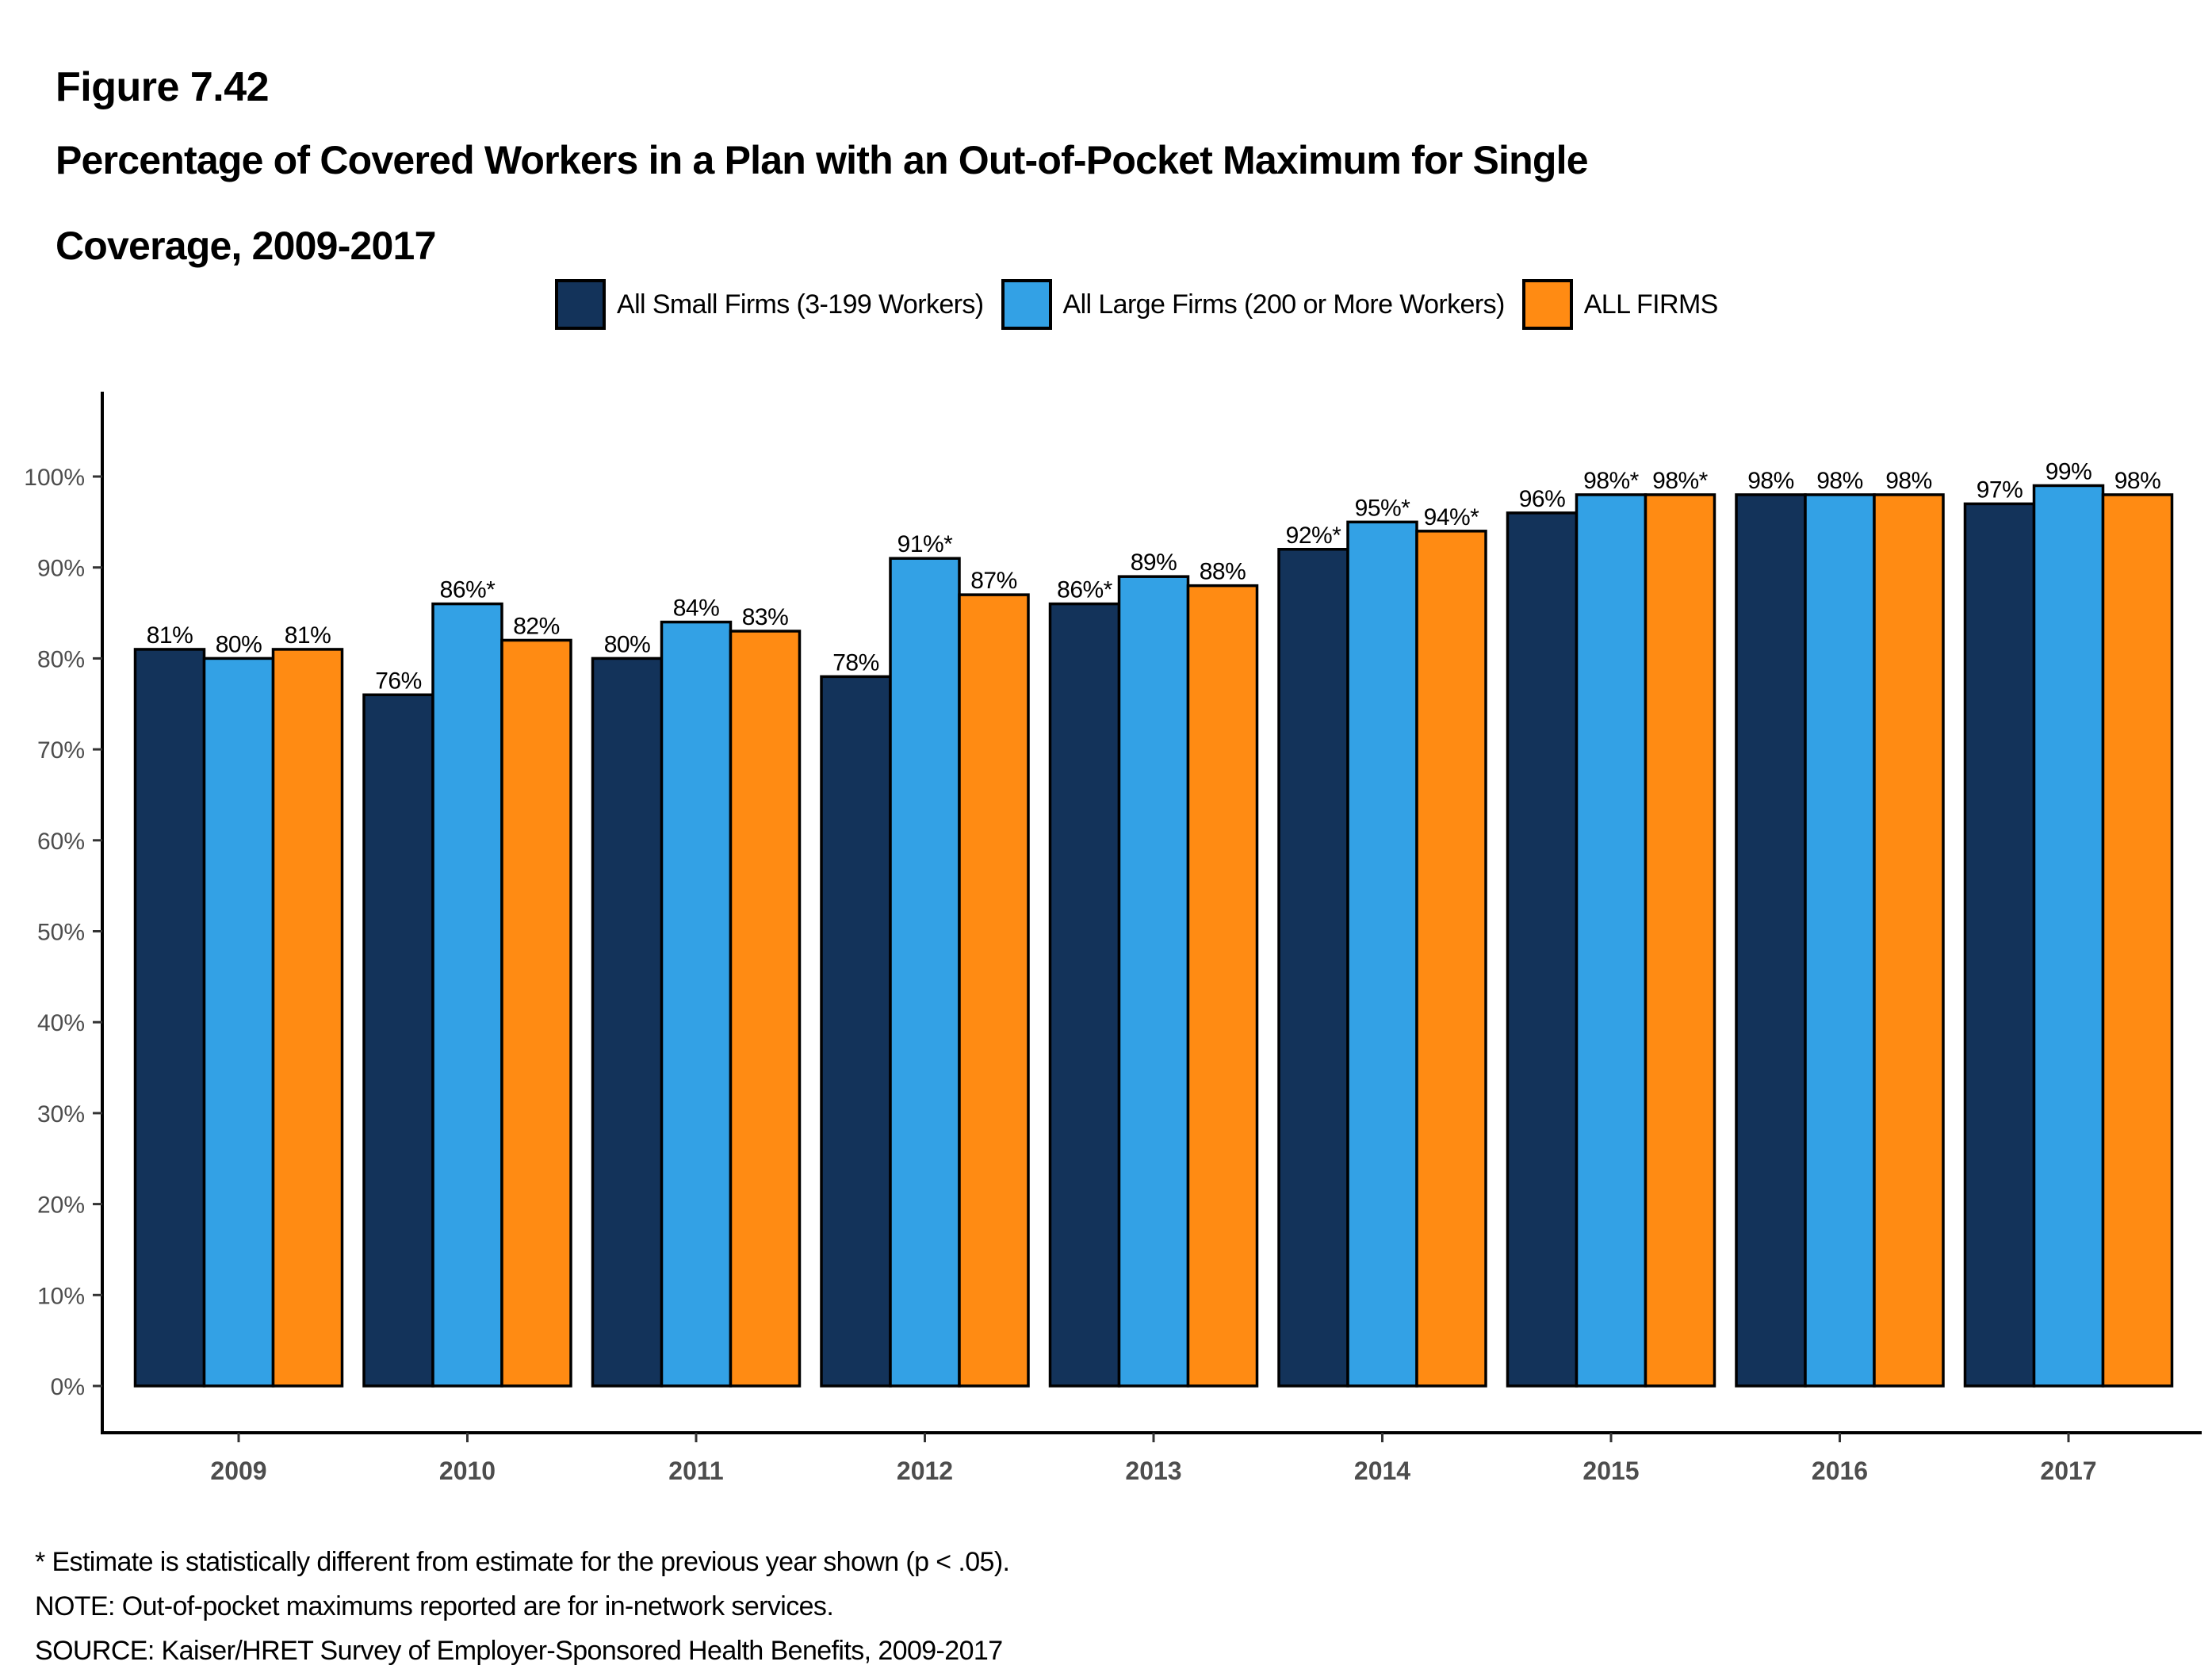 This screenshot has width=2212, height=1673. What do you see at coordinates (1383, 508) in the screenshot?
I see `data-label: 95%*` at bounding box center [1383, 508].